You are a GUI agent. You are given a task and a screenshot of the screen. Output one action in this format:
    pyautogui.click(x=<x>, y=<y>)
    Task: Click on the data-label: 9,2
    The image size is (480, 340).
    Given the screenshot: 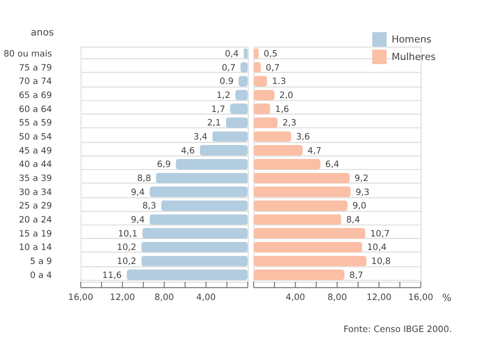 What is the action you would take?
    pyautogui.click(x=361, y=179)
    